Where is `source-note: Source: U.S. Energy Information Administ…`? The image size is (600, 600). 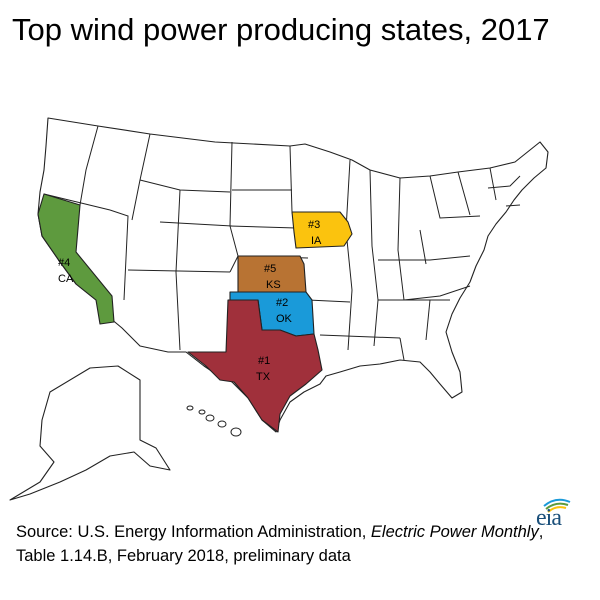
source-note: Source: U.S. Energy Information Administ… is located at coordinates (288, 544).